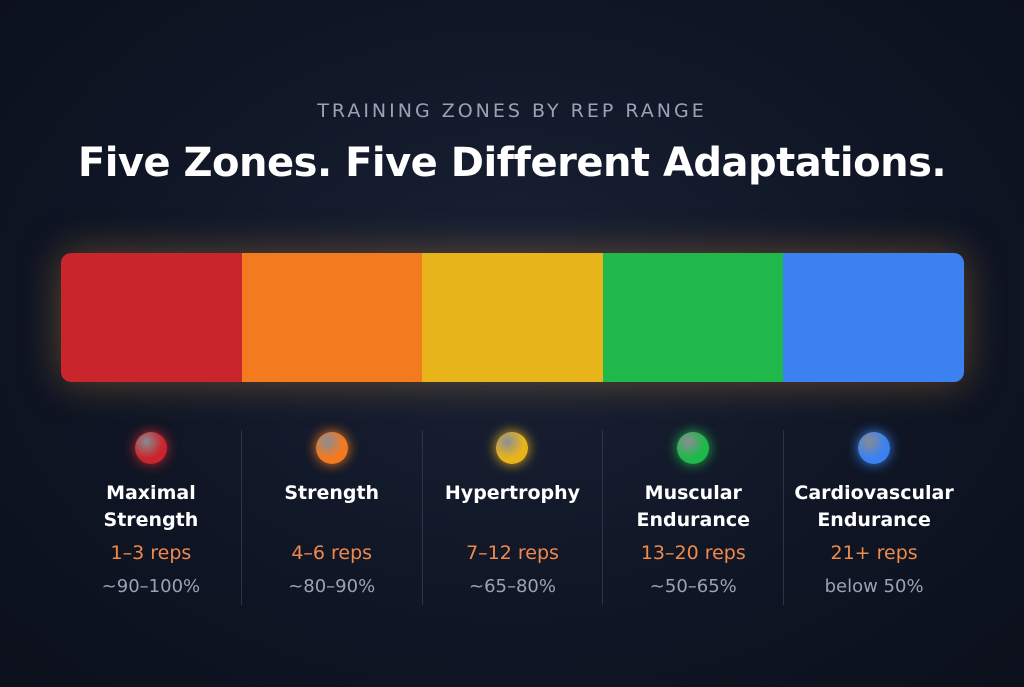 This screenshot has height=687, width=1024. Describe the element at coordinates (693, 553) in the screenshot. I see `zone-reps: 13–20 reps` at that location.